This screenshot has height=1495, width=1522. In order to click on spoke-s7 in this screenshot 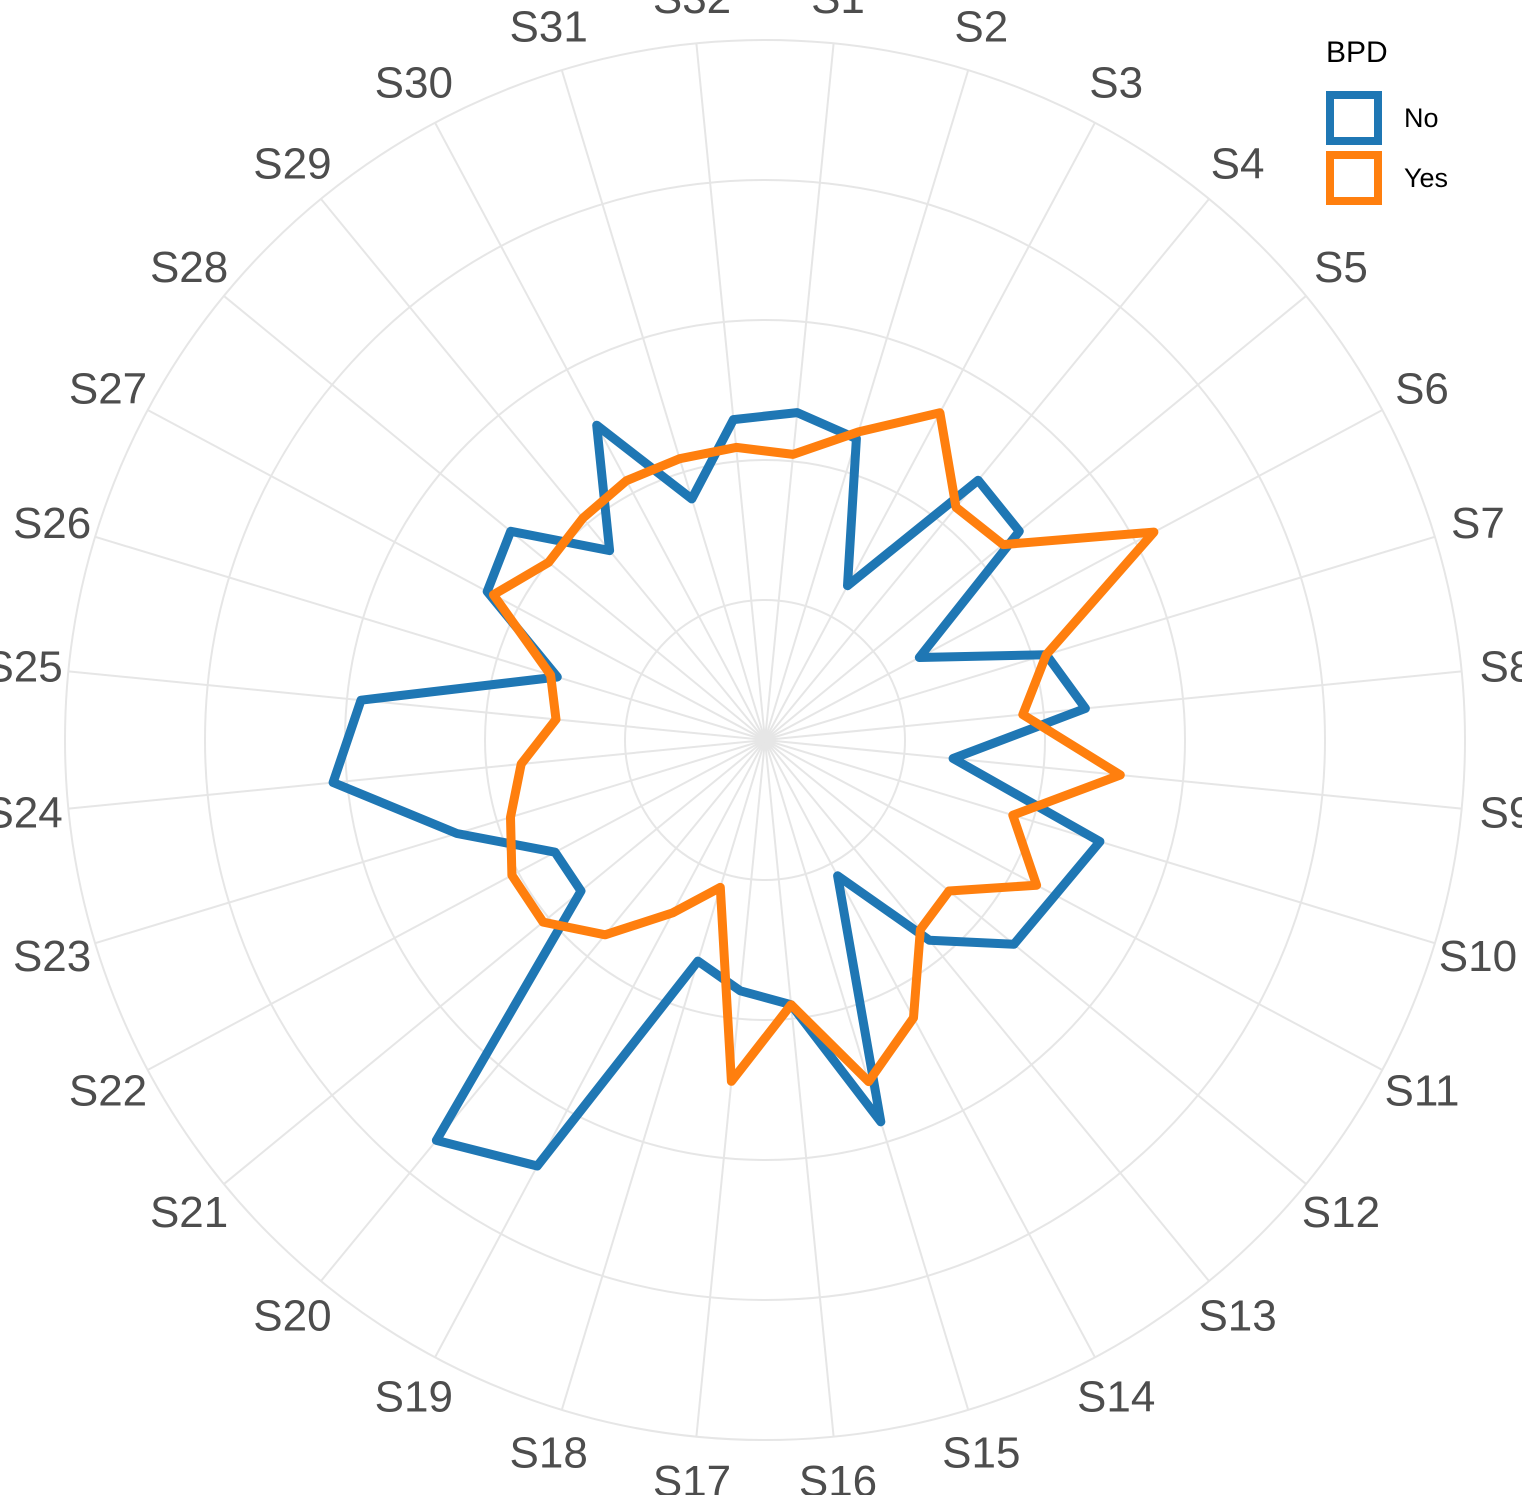, I will do `click(1100, 638)`.